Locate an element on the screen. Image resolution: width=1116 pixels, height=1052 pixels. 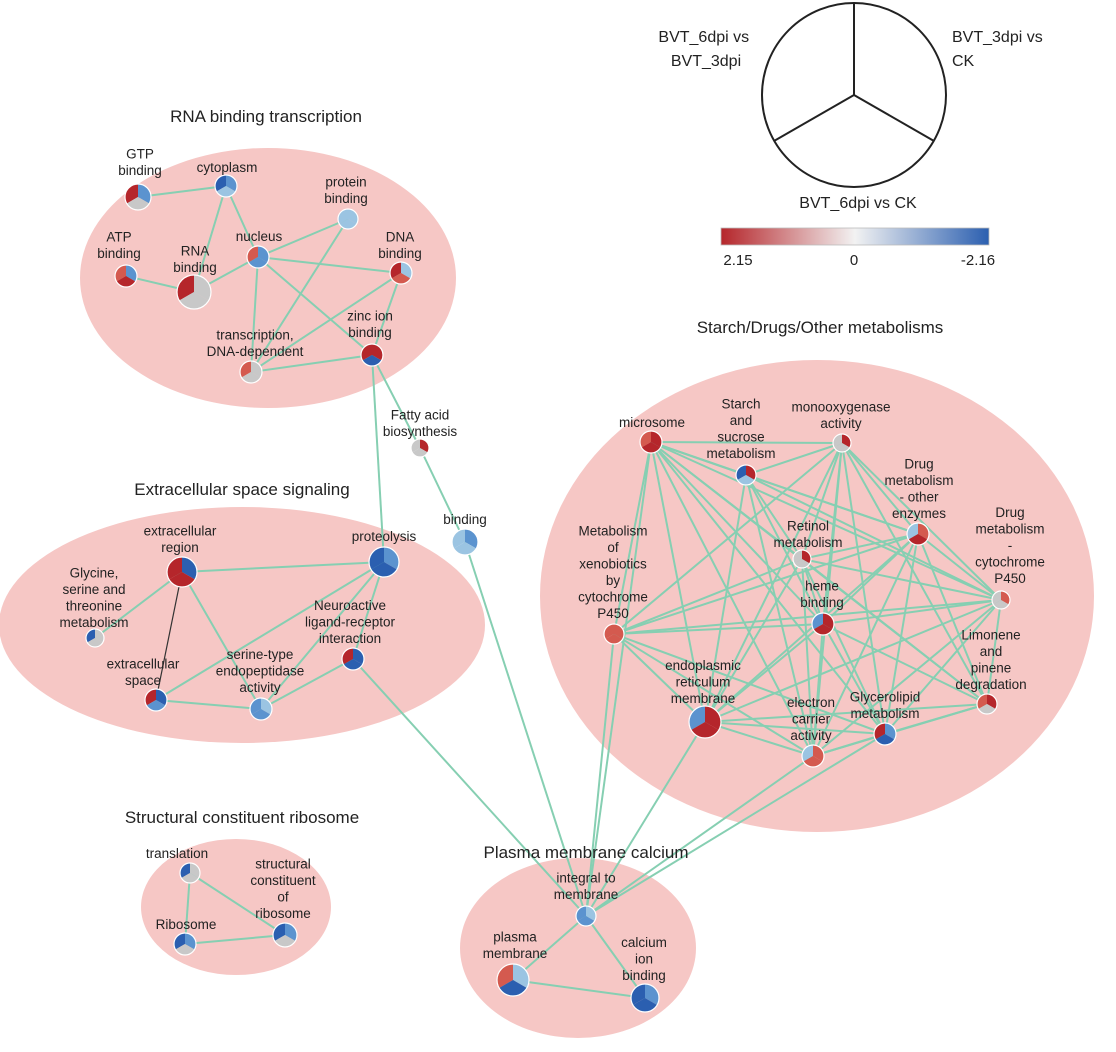
edge-ribosome-structural is located at coordinates (235, 939).